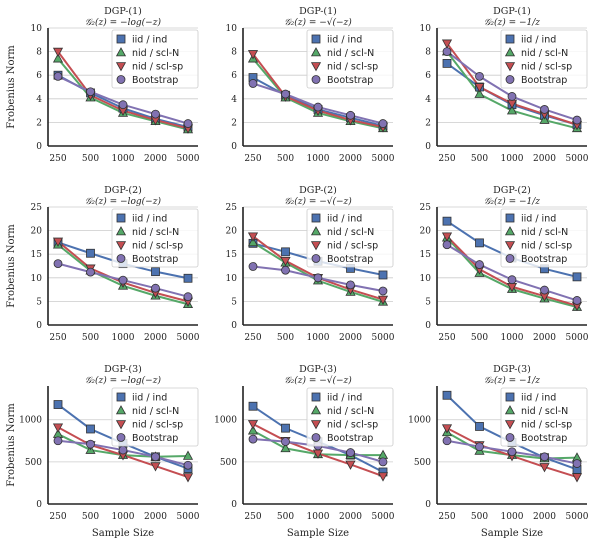  What do you see at coordinates (318, 380) in the screenshot?
I see `panel-subtitle: 𝒢₂(z) = −√(−z)` at bounding box center [318, 380].